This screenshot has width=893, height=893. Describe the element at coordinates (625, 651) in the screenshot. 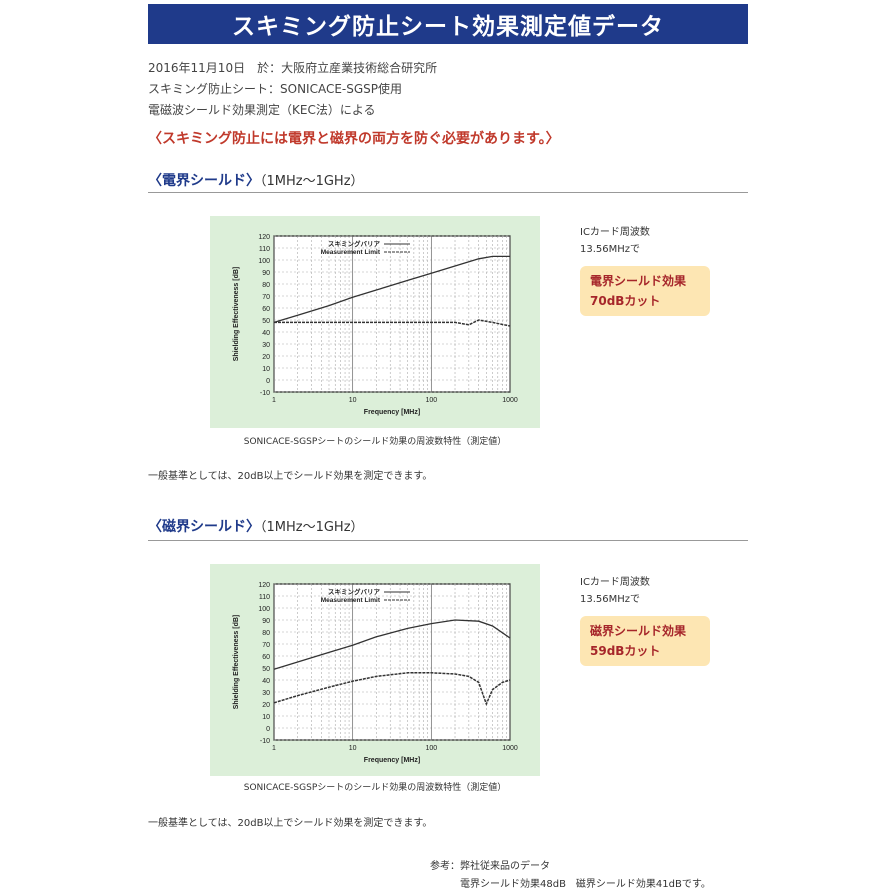

I see `badge-line2: 59dBカット` at that location.